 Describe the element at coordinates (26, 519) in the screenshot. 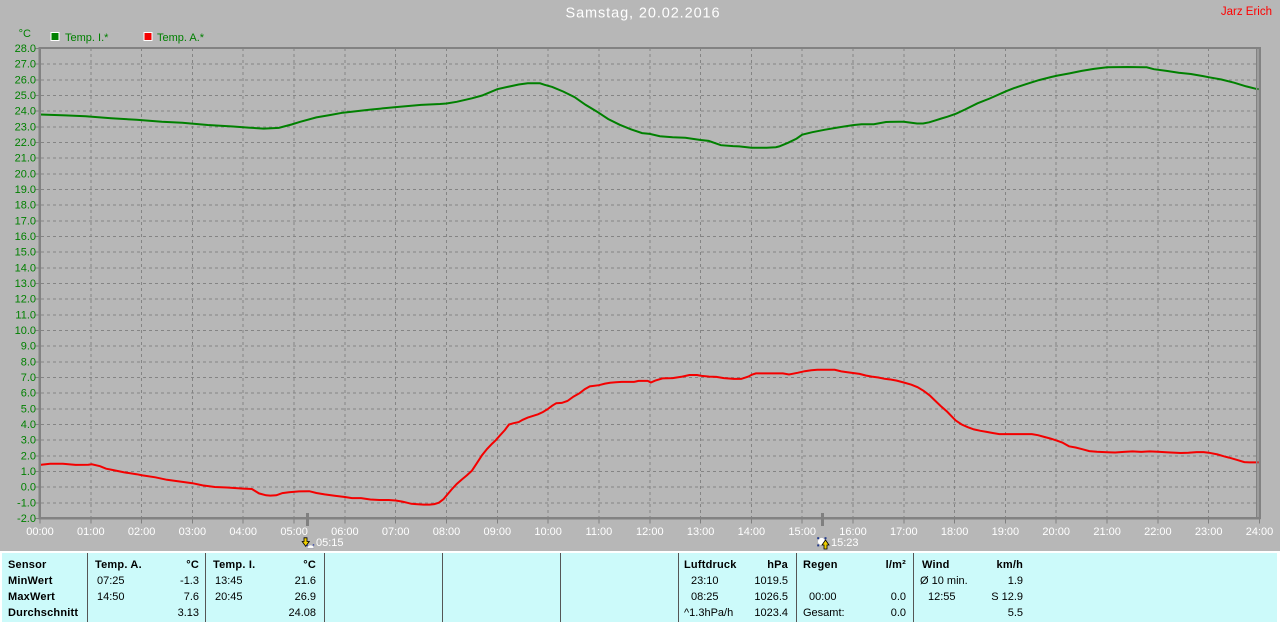

I see `svg-text: -2.0` at that location.